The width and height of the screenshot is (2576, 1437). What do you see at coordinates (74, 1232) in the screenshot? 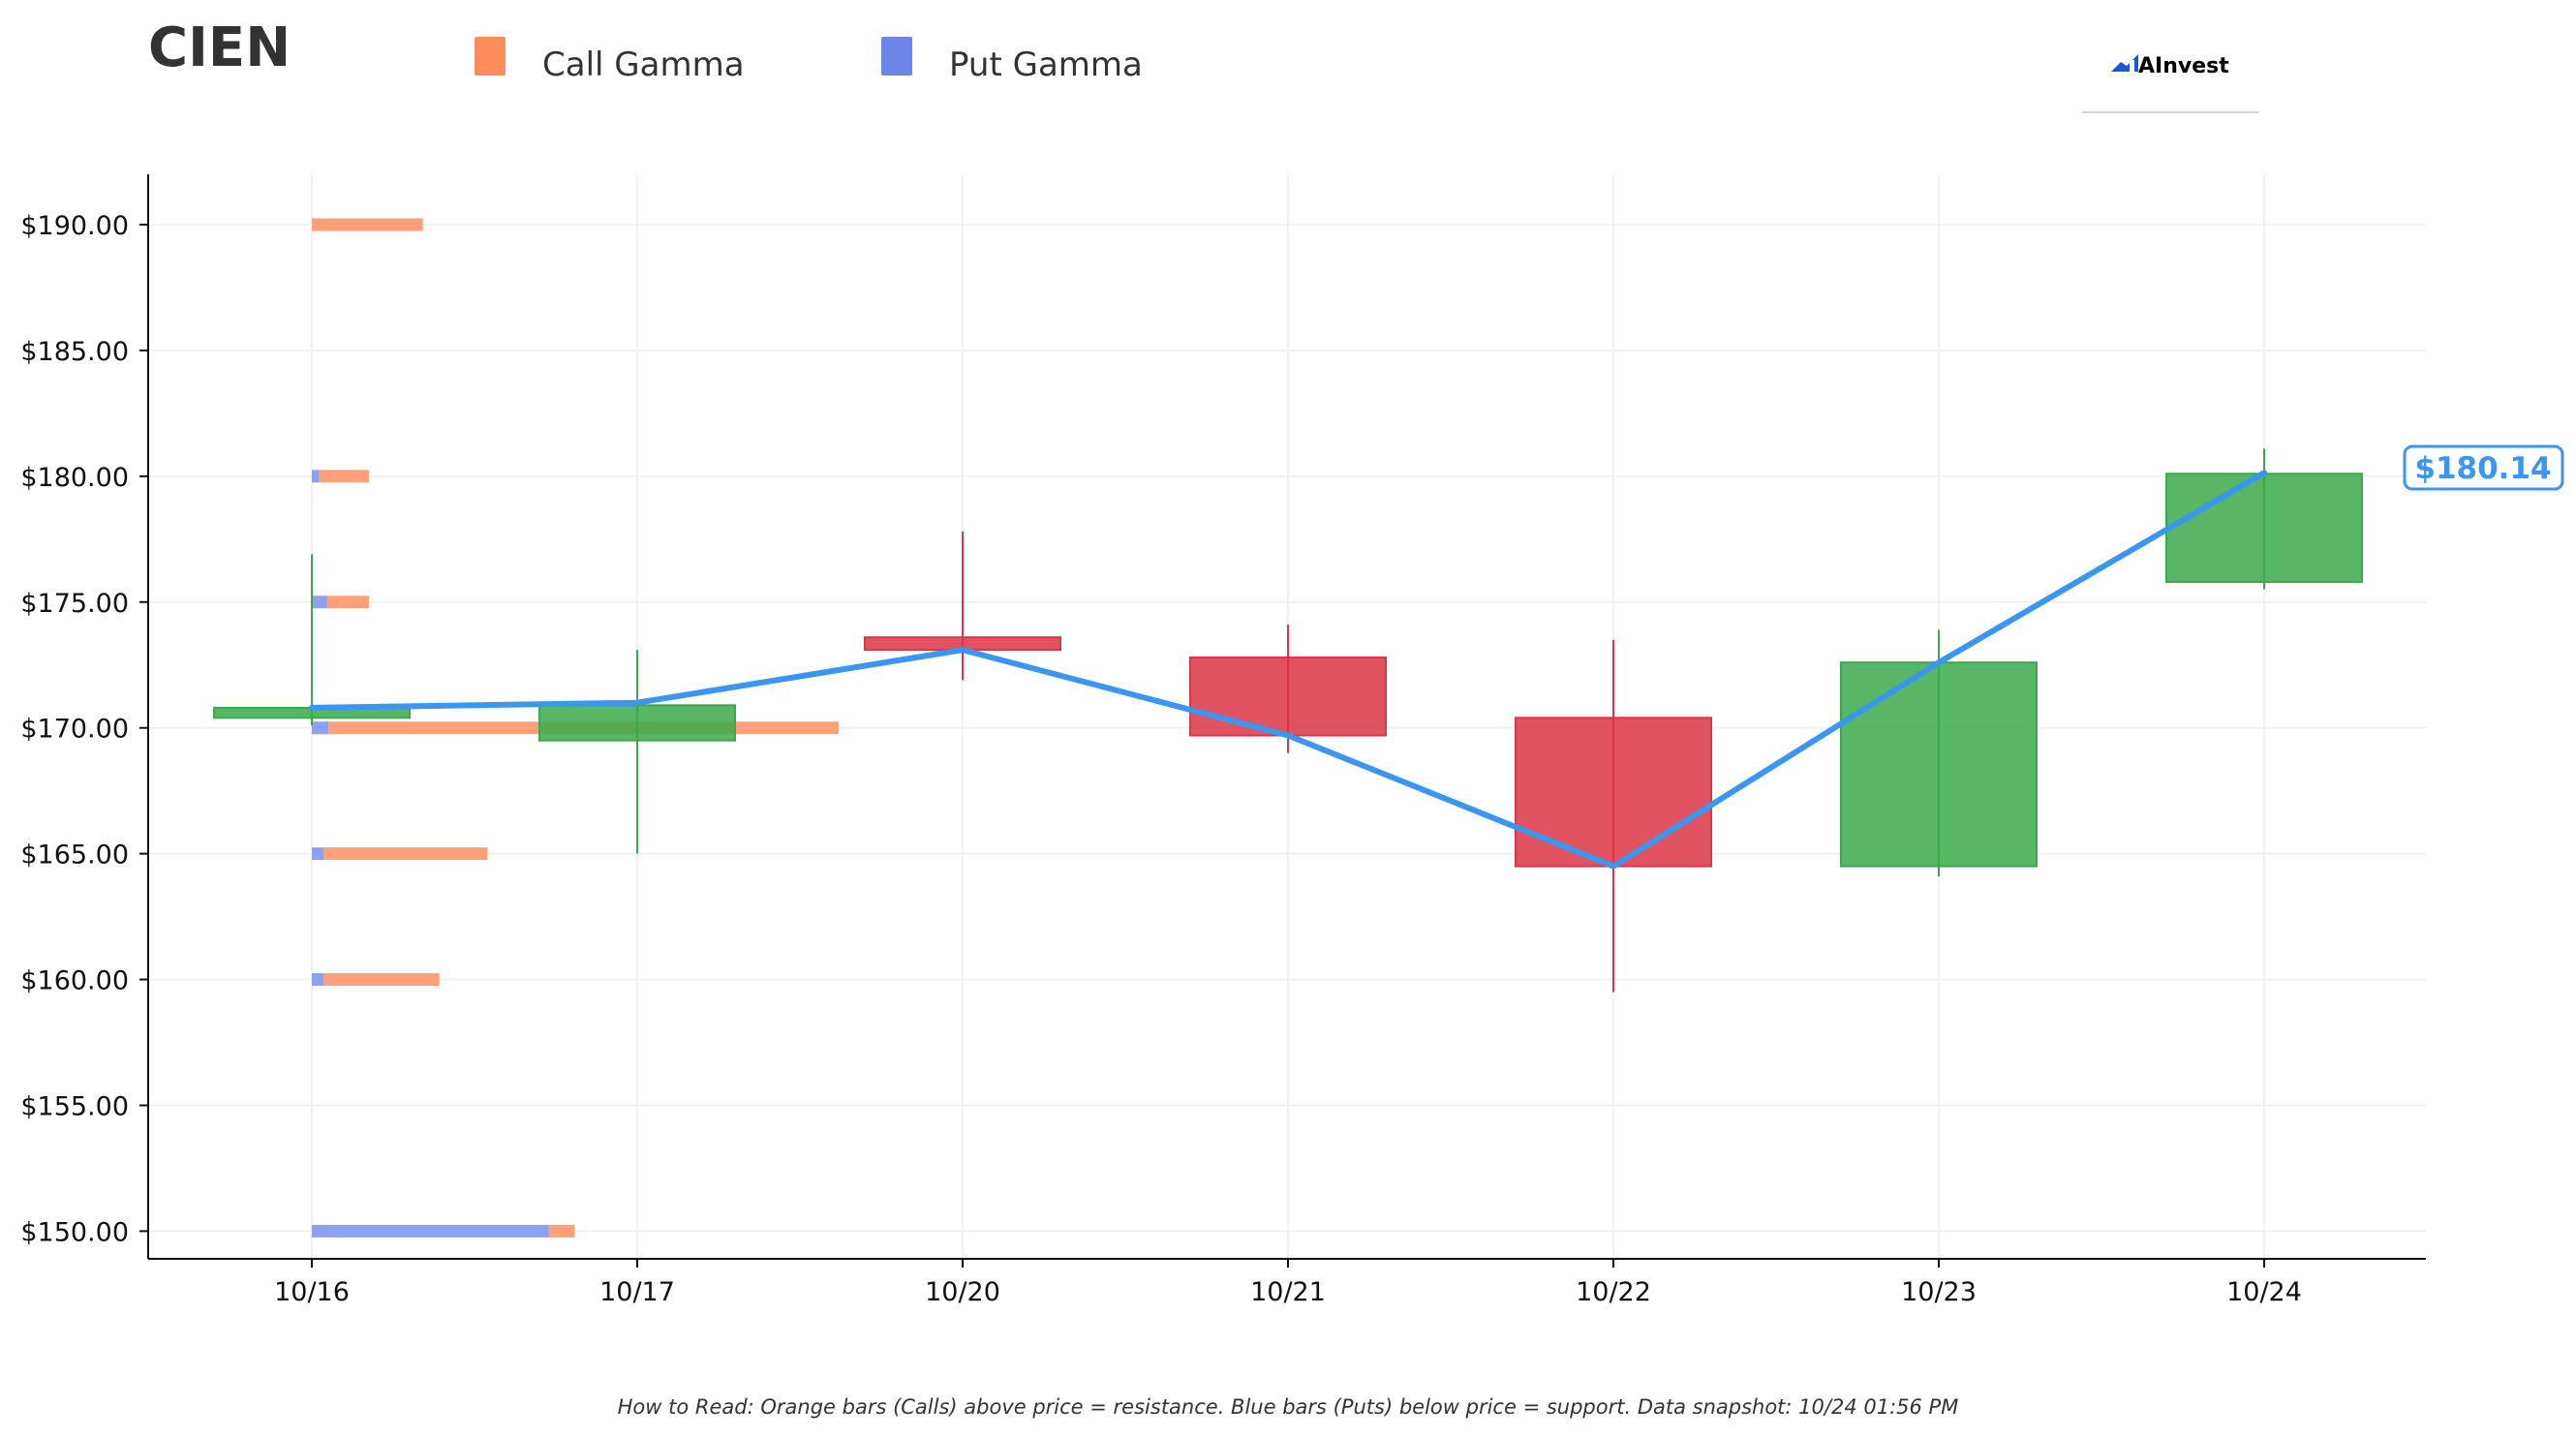
I see `y-tick-label: $150.00` at bounding box center [74, 1232].